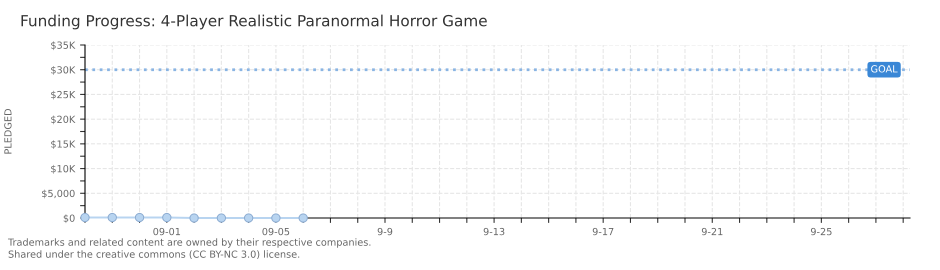 The image size is (940, 270). I want to click on text: Trademarks and related content are owned by their respective companies., so click(189, 243).